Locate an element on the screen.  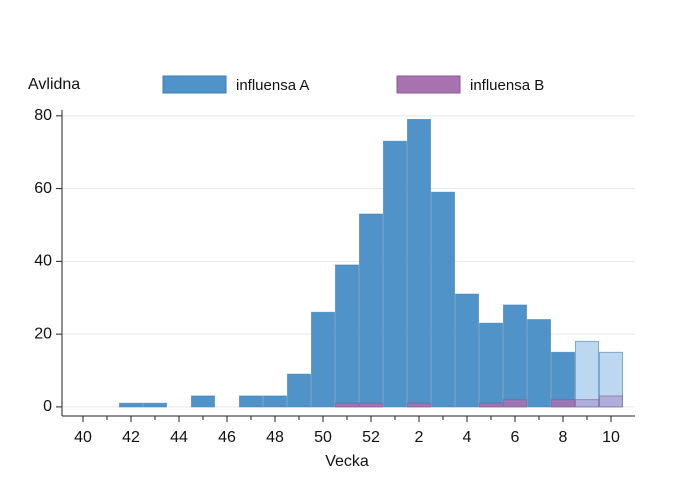
y-tick-label: 60 is located at coordinates (43, 188).